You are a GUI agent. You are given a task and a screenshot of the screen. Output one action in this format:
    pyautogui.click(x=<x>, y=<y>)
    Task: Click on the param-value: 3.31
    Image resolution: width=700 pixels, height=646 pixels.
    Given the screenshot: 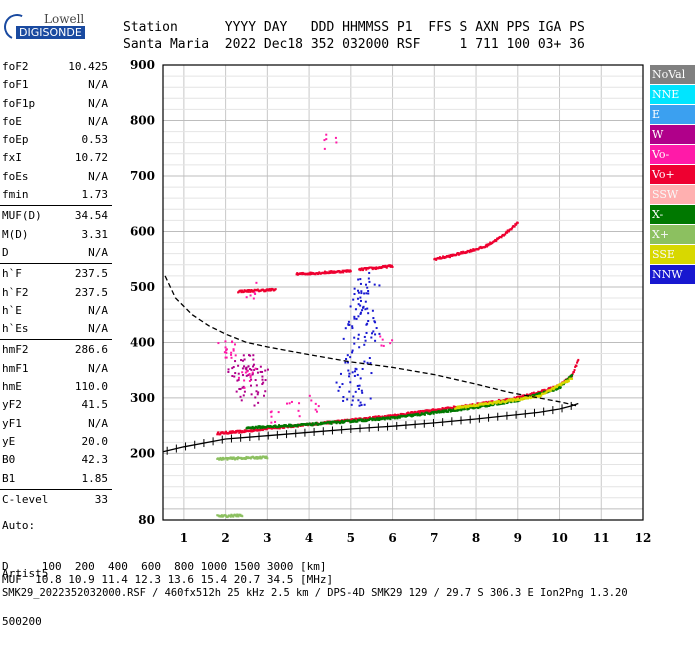 What is the action you would take?
    pyautogui.click(x=95, y=234)
    